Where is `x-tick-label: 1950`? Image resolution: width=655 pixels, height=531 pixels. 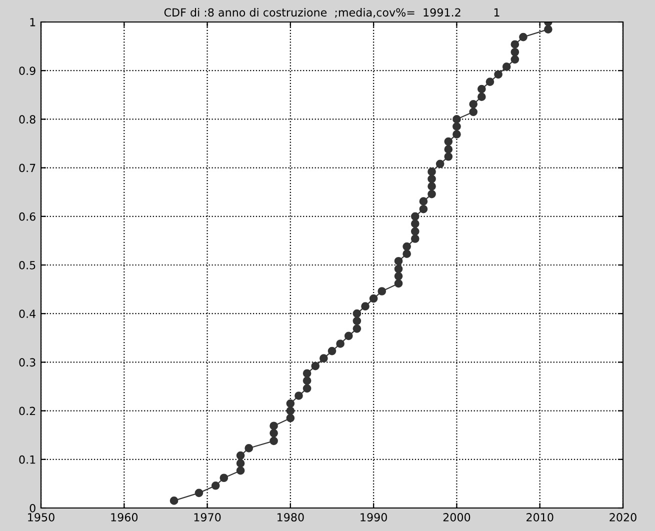 x-tick-label: 1950 is located at coordinates (41, 517).